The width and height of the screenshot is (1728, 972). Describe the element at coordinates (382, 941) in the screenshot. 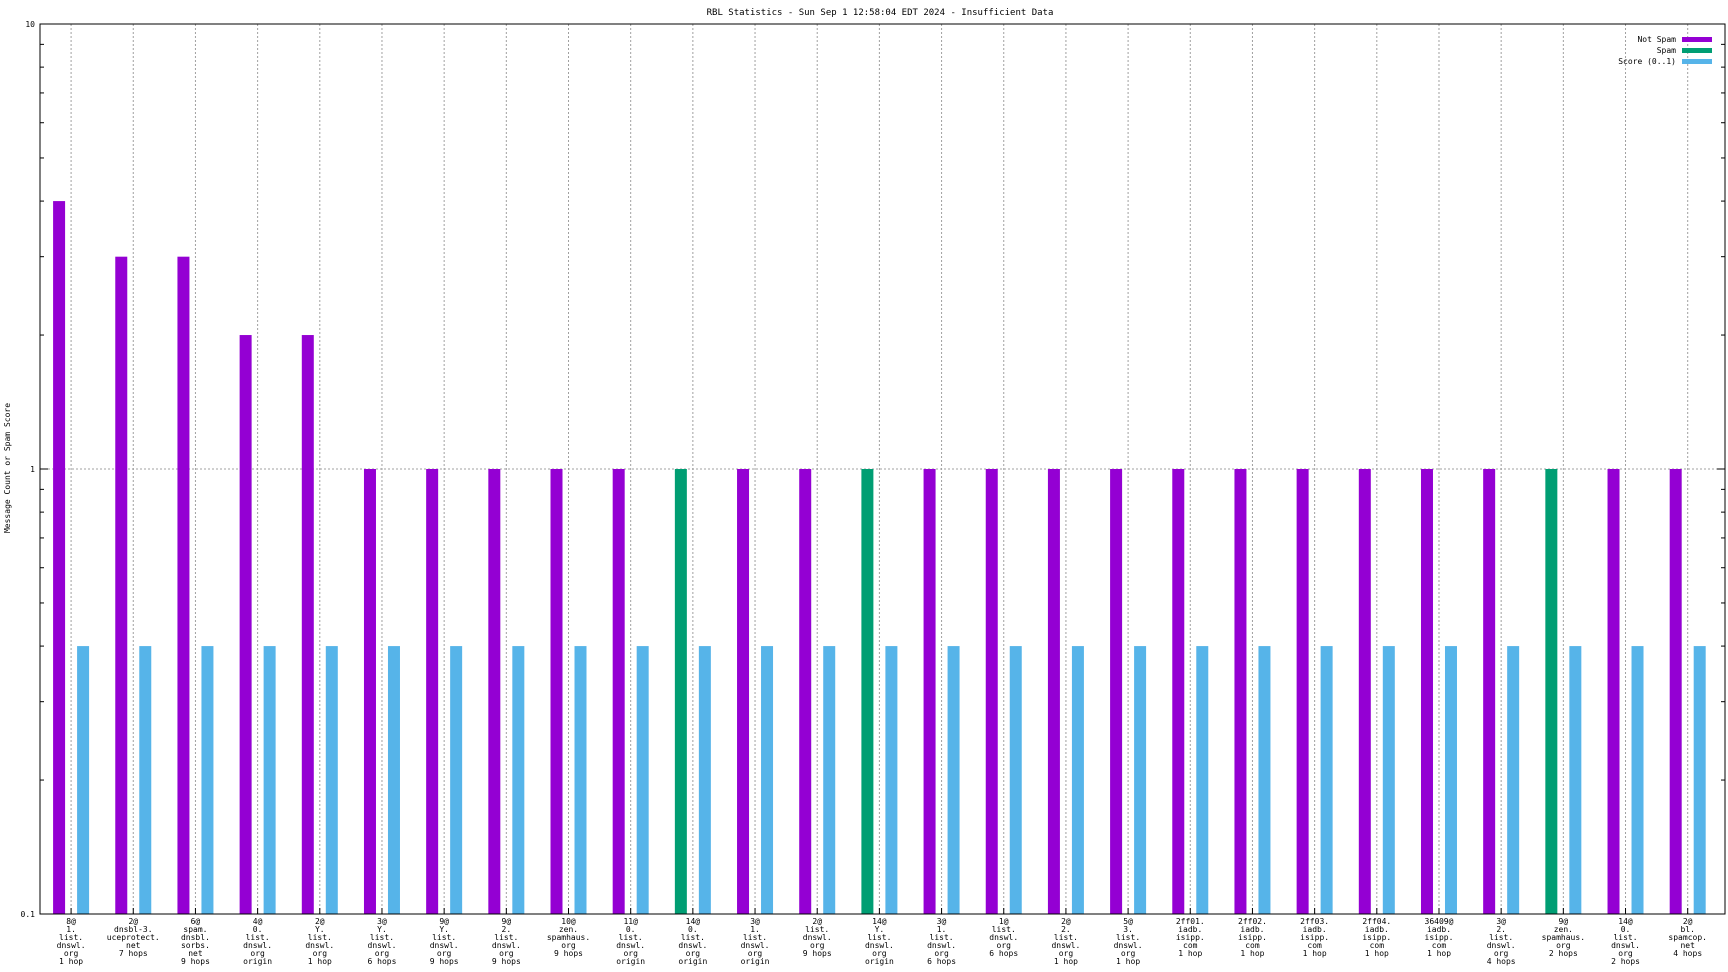

I see `x-tick-label: 3@ Y. list. dnswl. org 6 hops` at that location.